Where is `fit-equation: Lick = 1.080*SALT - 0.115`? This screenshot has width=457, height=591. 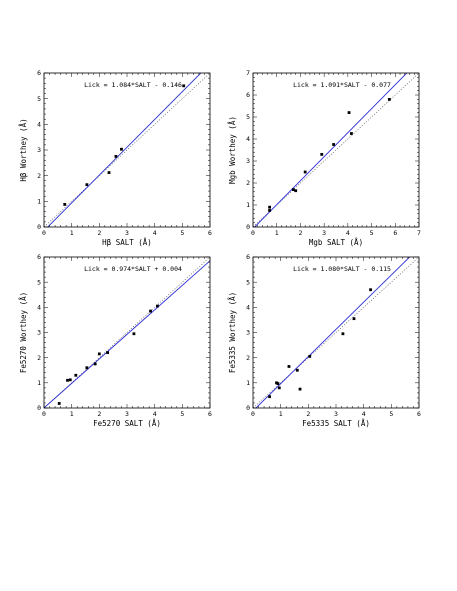 fit-equation: Lick = 1.080*SALT - 0.115 is located at coordinates (342, 269).